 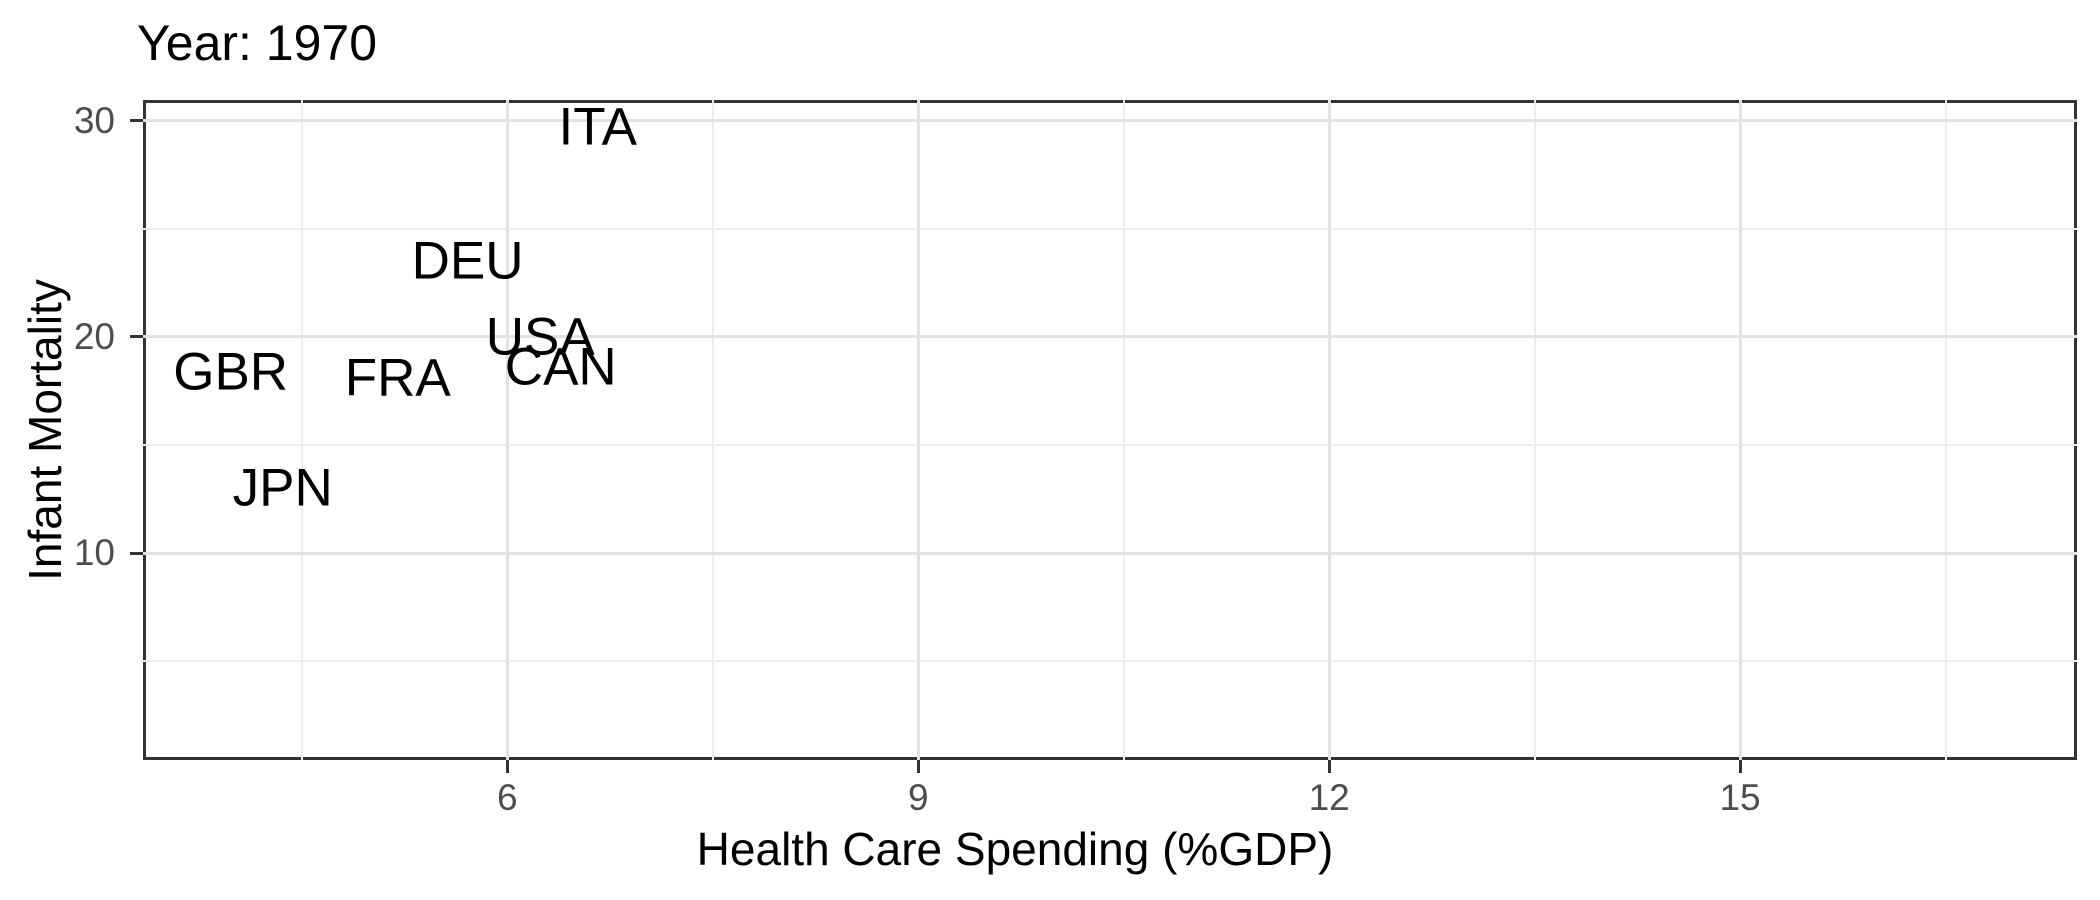 What do you see at coordinates (1329, 797) in the screenshot?
I see `x-tick-label: 12` at bounding box center [1329, 797].